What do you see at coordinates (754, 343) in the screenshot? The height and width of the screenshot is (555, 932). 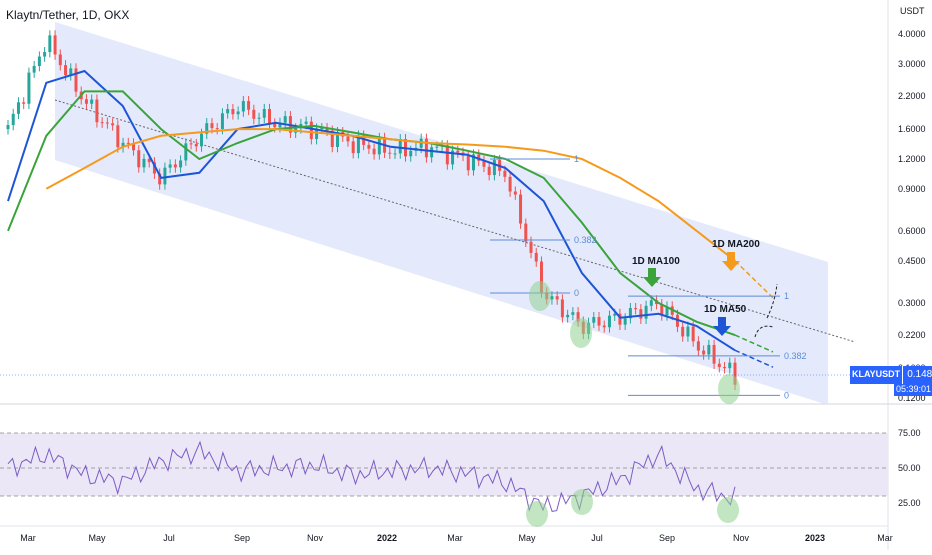 I see `ma100-line-projection` at bounding box center [754, 343].